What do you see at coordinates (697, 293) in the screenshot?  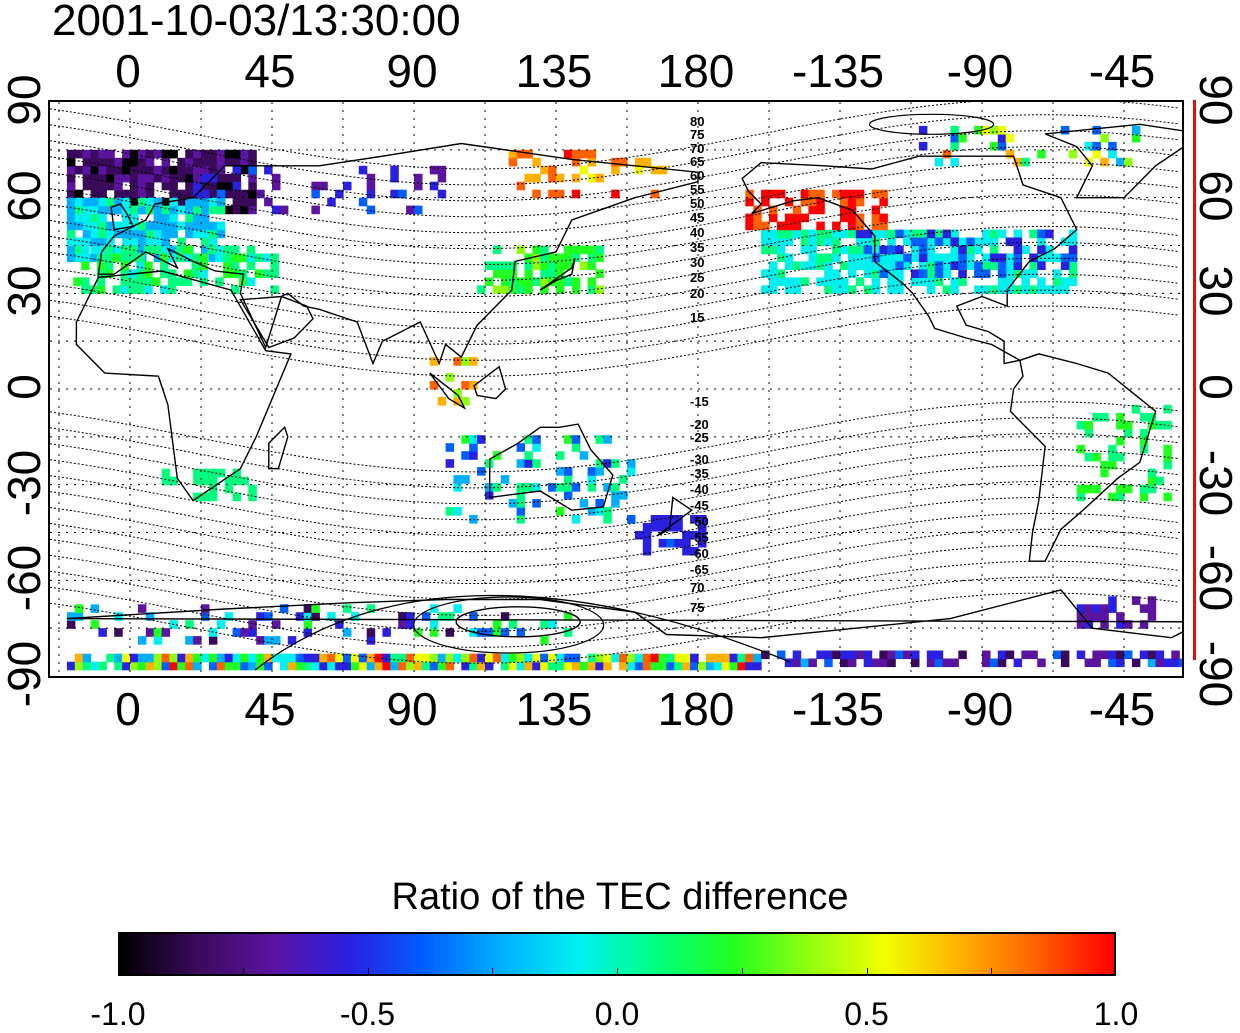 I see `contour-label: 20` at bounding box center [697, 293].